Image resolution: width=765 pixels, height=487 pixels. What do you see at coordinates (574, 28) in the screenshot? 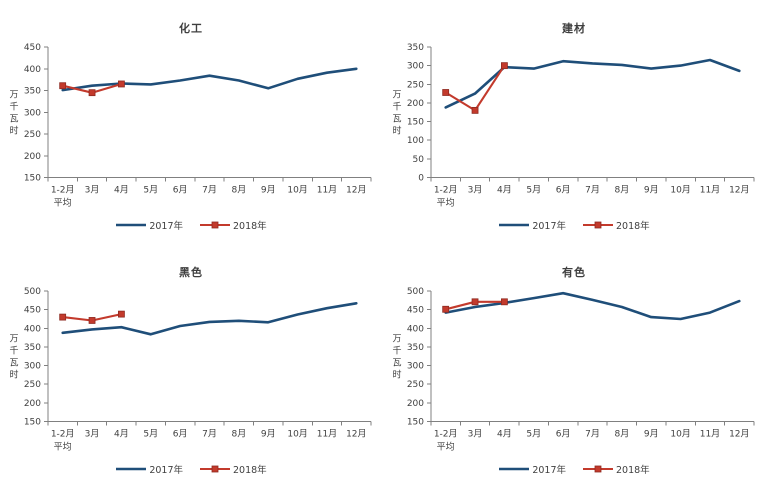
I see `chart-title-building-materials: 建材` at bounding box center [574, 28].